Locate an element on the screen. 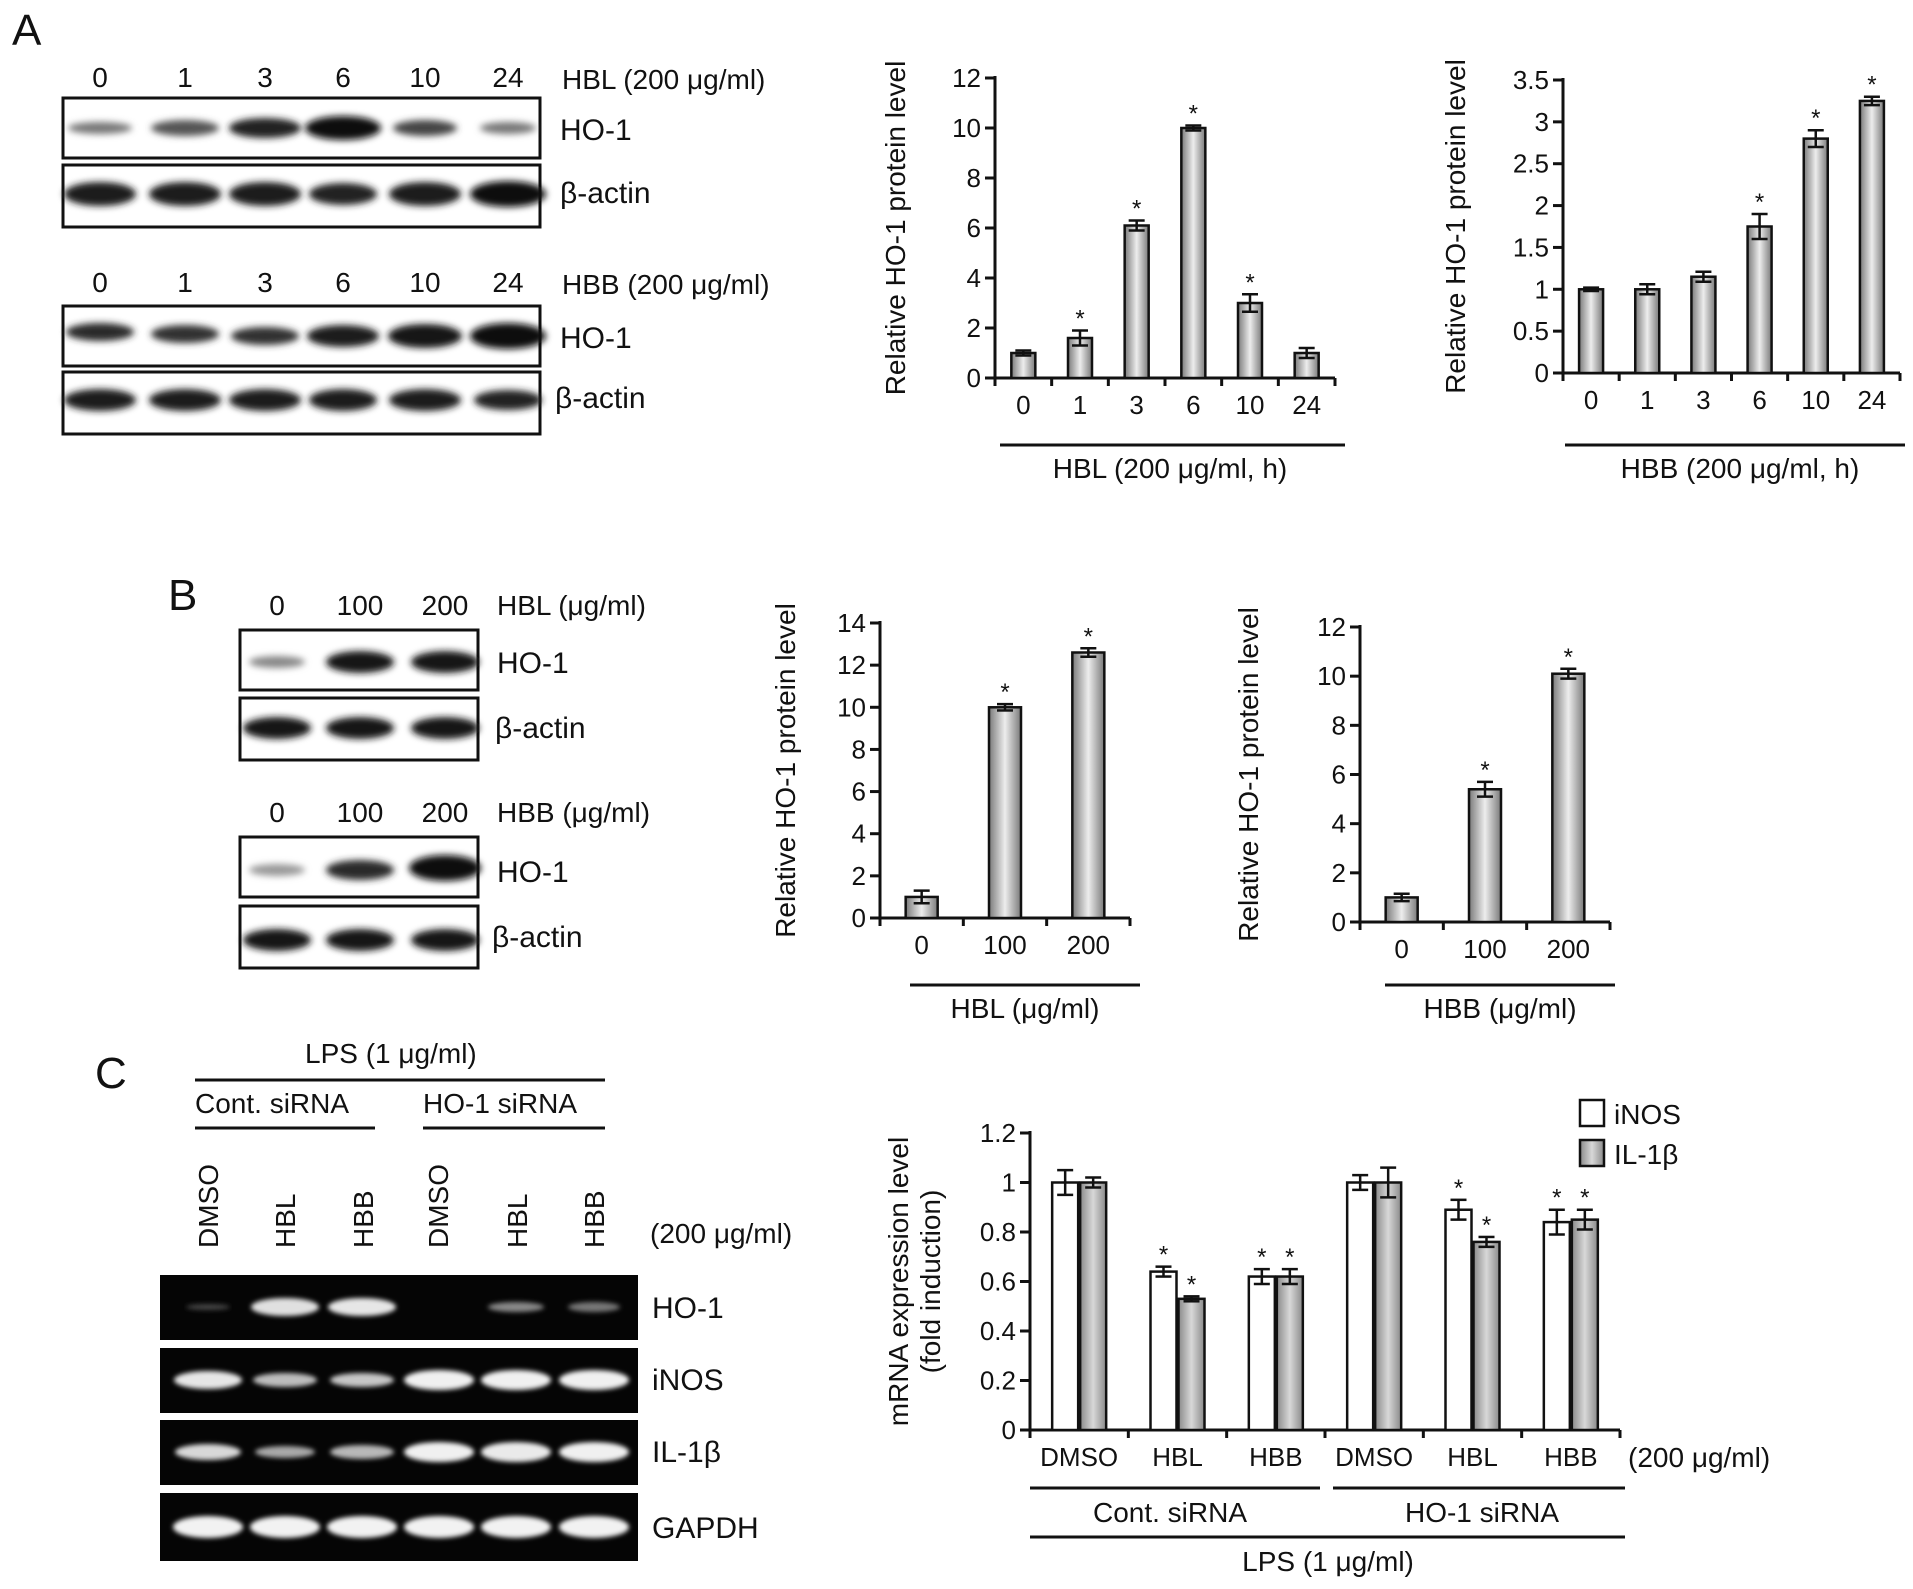  y-tick-label: 0.8 is located at coordinates (998, 1232).